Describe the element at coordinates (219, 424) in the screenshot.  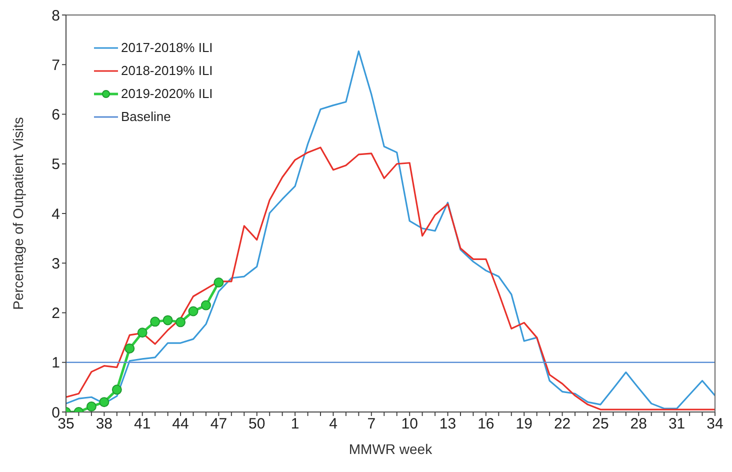
I see `x-tick-label: 47` at that location.